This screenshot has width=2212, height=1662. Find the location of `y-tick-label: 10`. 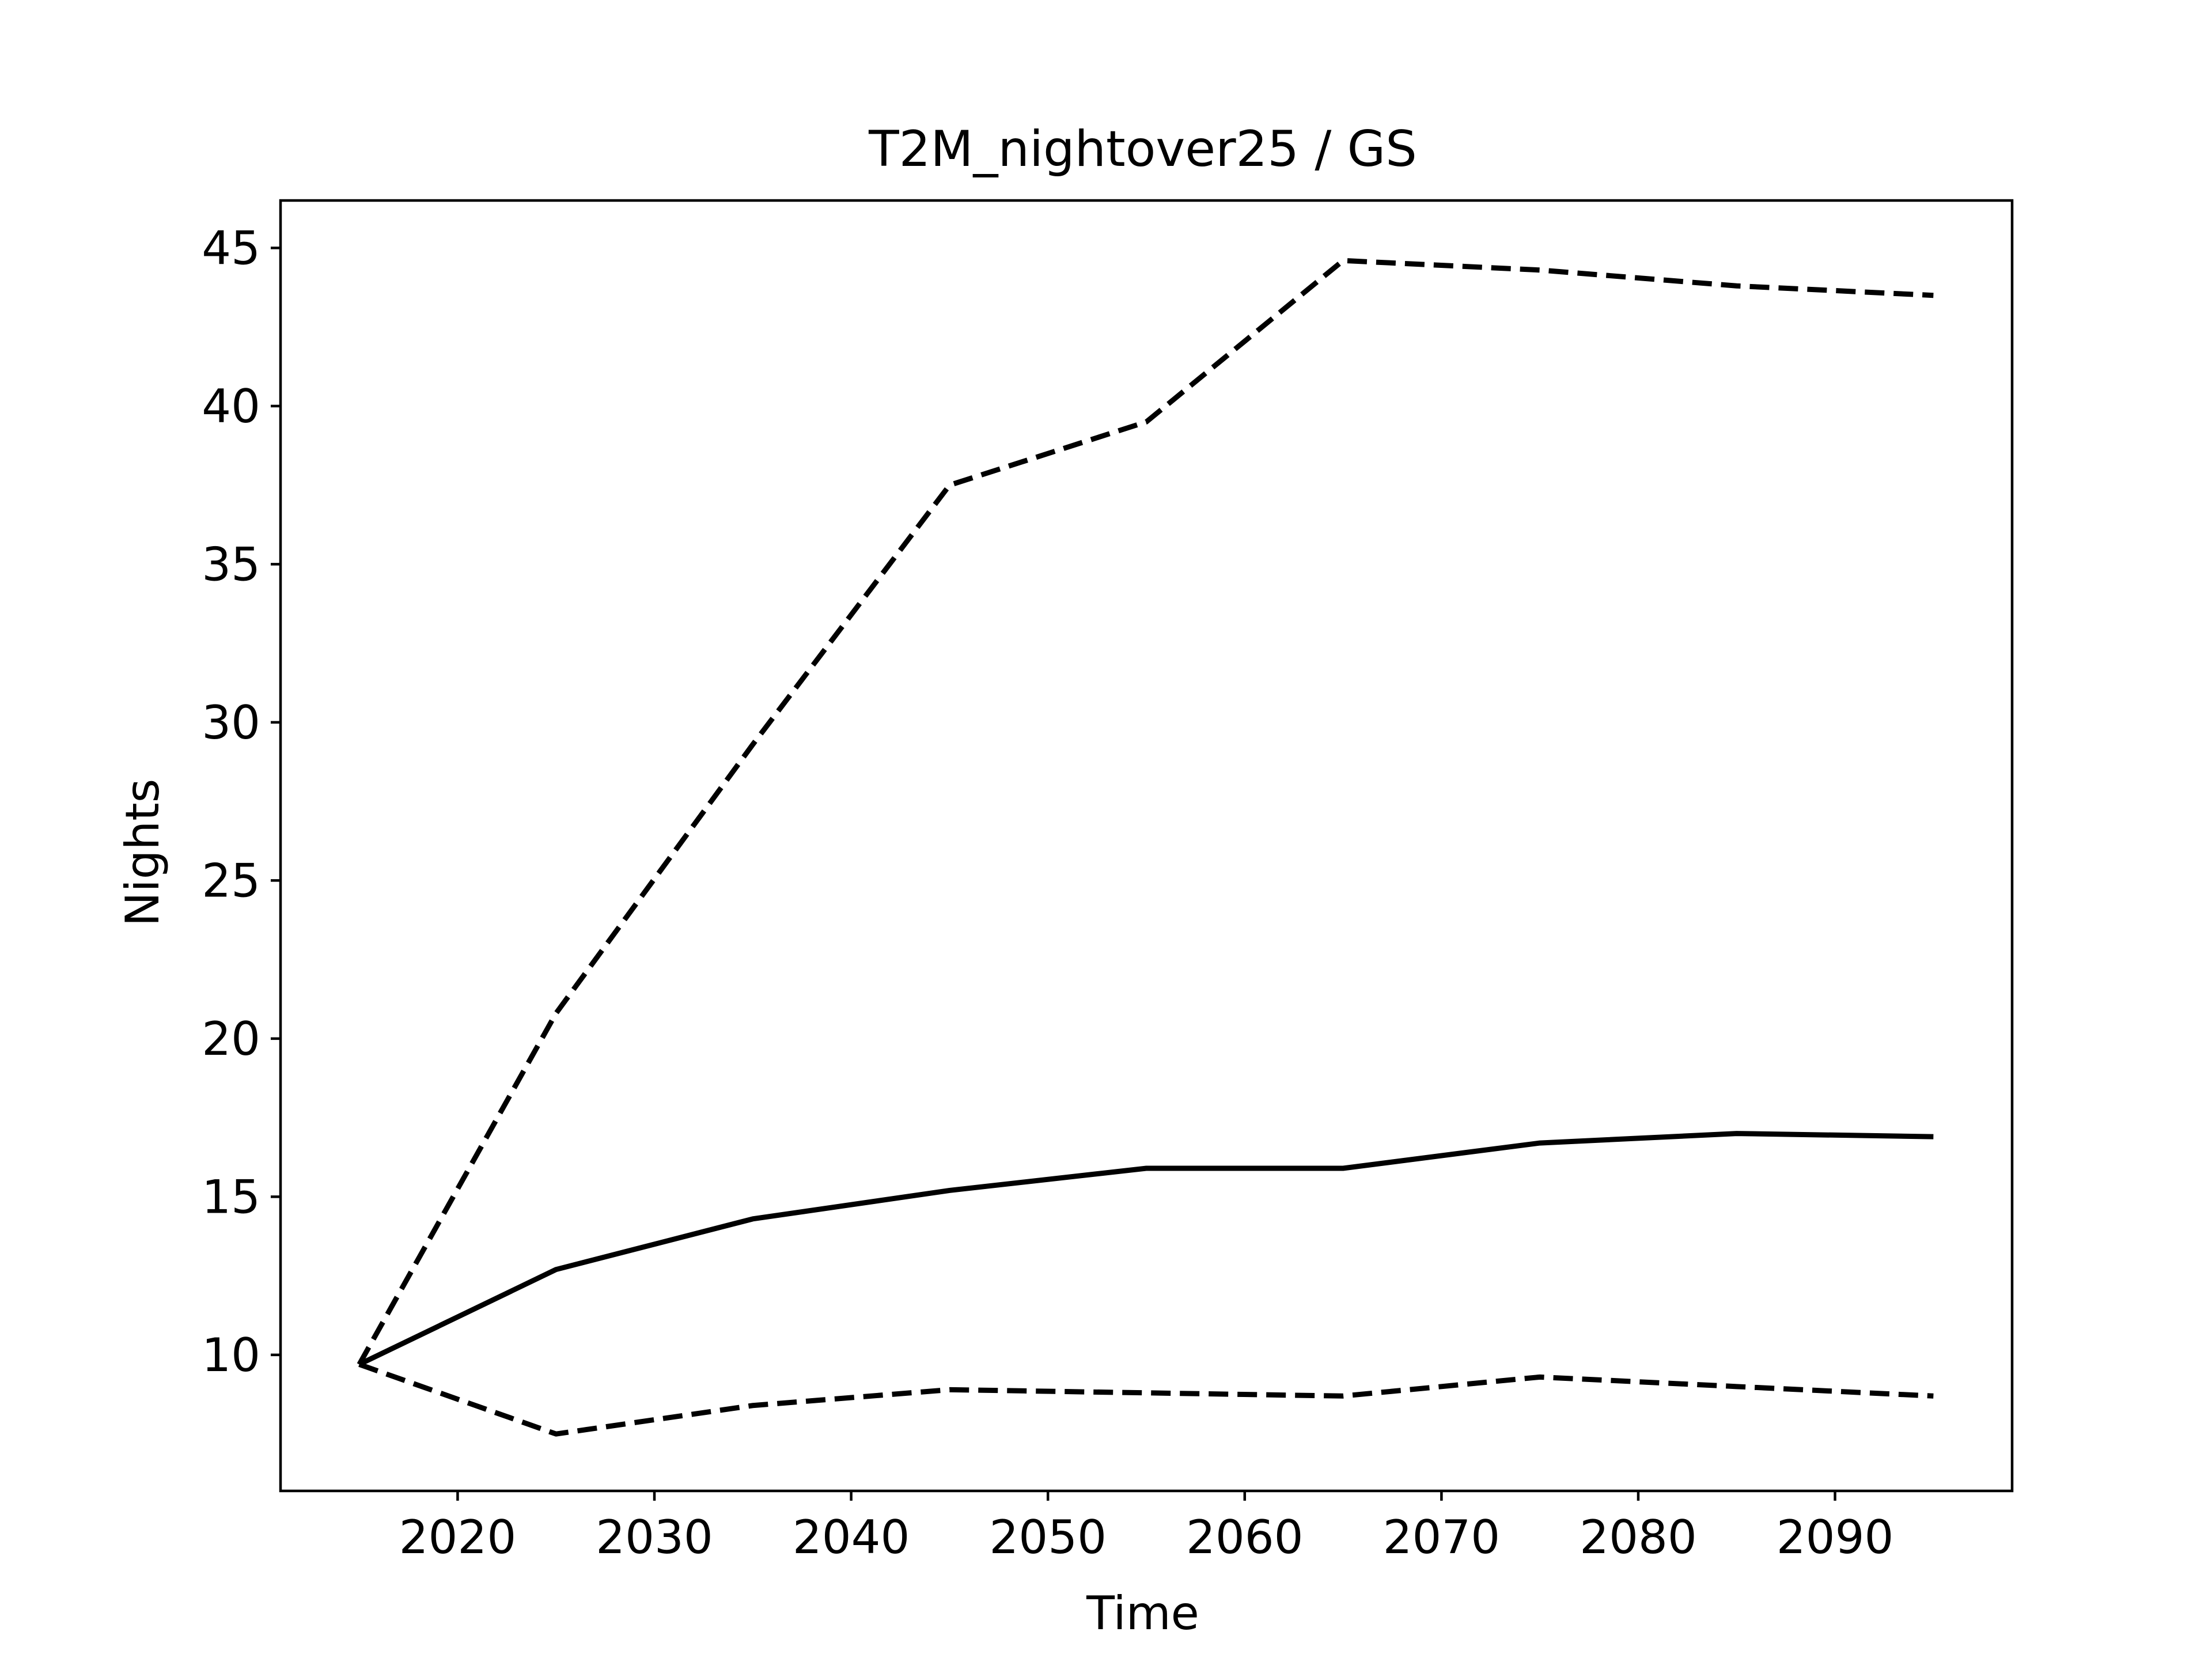

y-tick-label: 10 is located at coordinates (231, 1355).